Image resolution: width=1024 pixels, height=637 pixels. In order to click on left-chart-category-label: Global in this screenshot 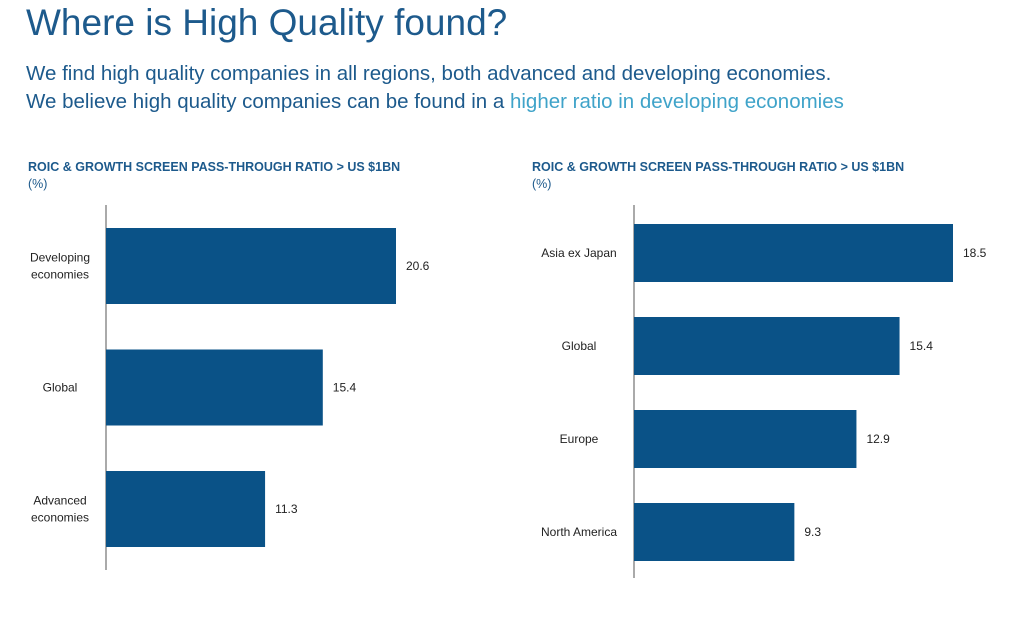, I will do `click(60, 388)`.